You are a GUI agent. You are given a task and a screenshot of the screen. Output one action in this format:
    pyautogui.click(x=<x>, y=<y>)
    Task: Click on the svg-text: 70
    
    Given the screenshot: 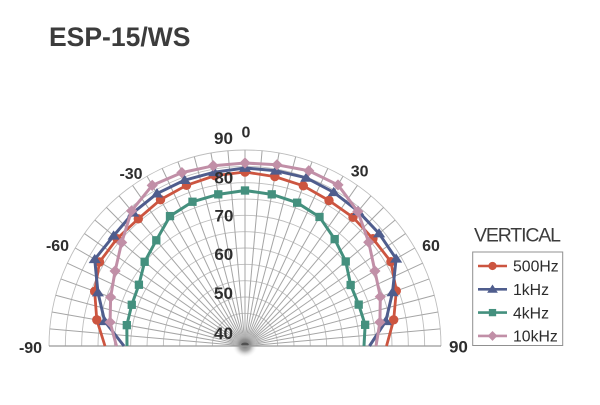 What is the action you would take?
    pyautogui.click(x=224, y=216)
    